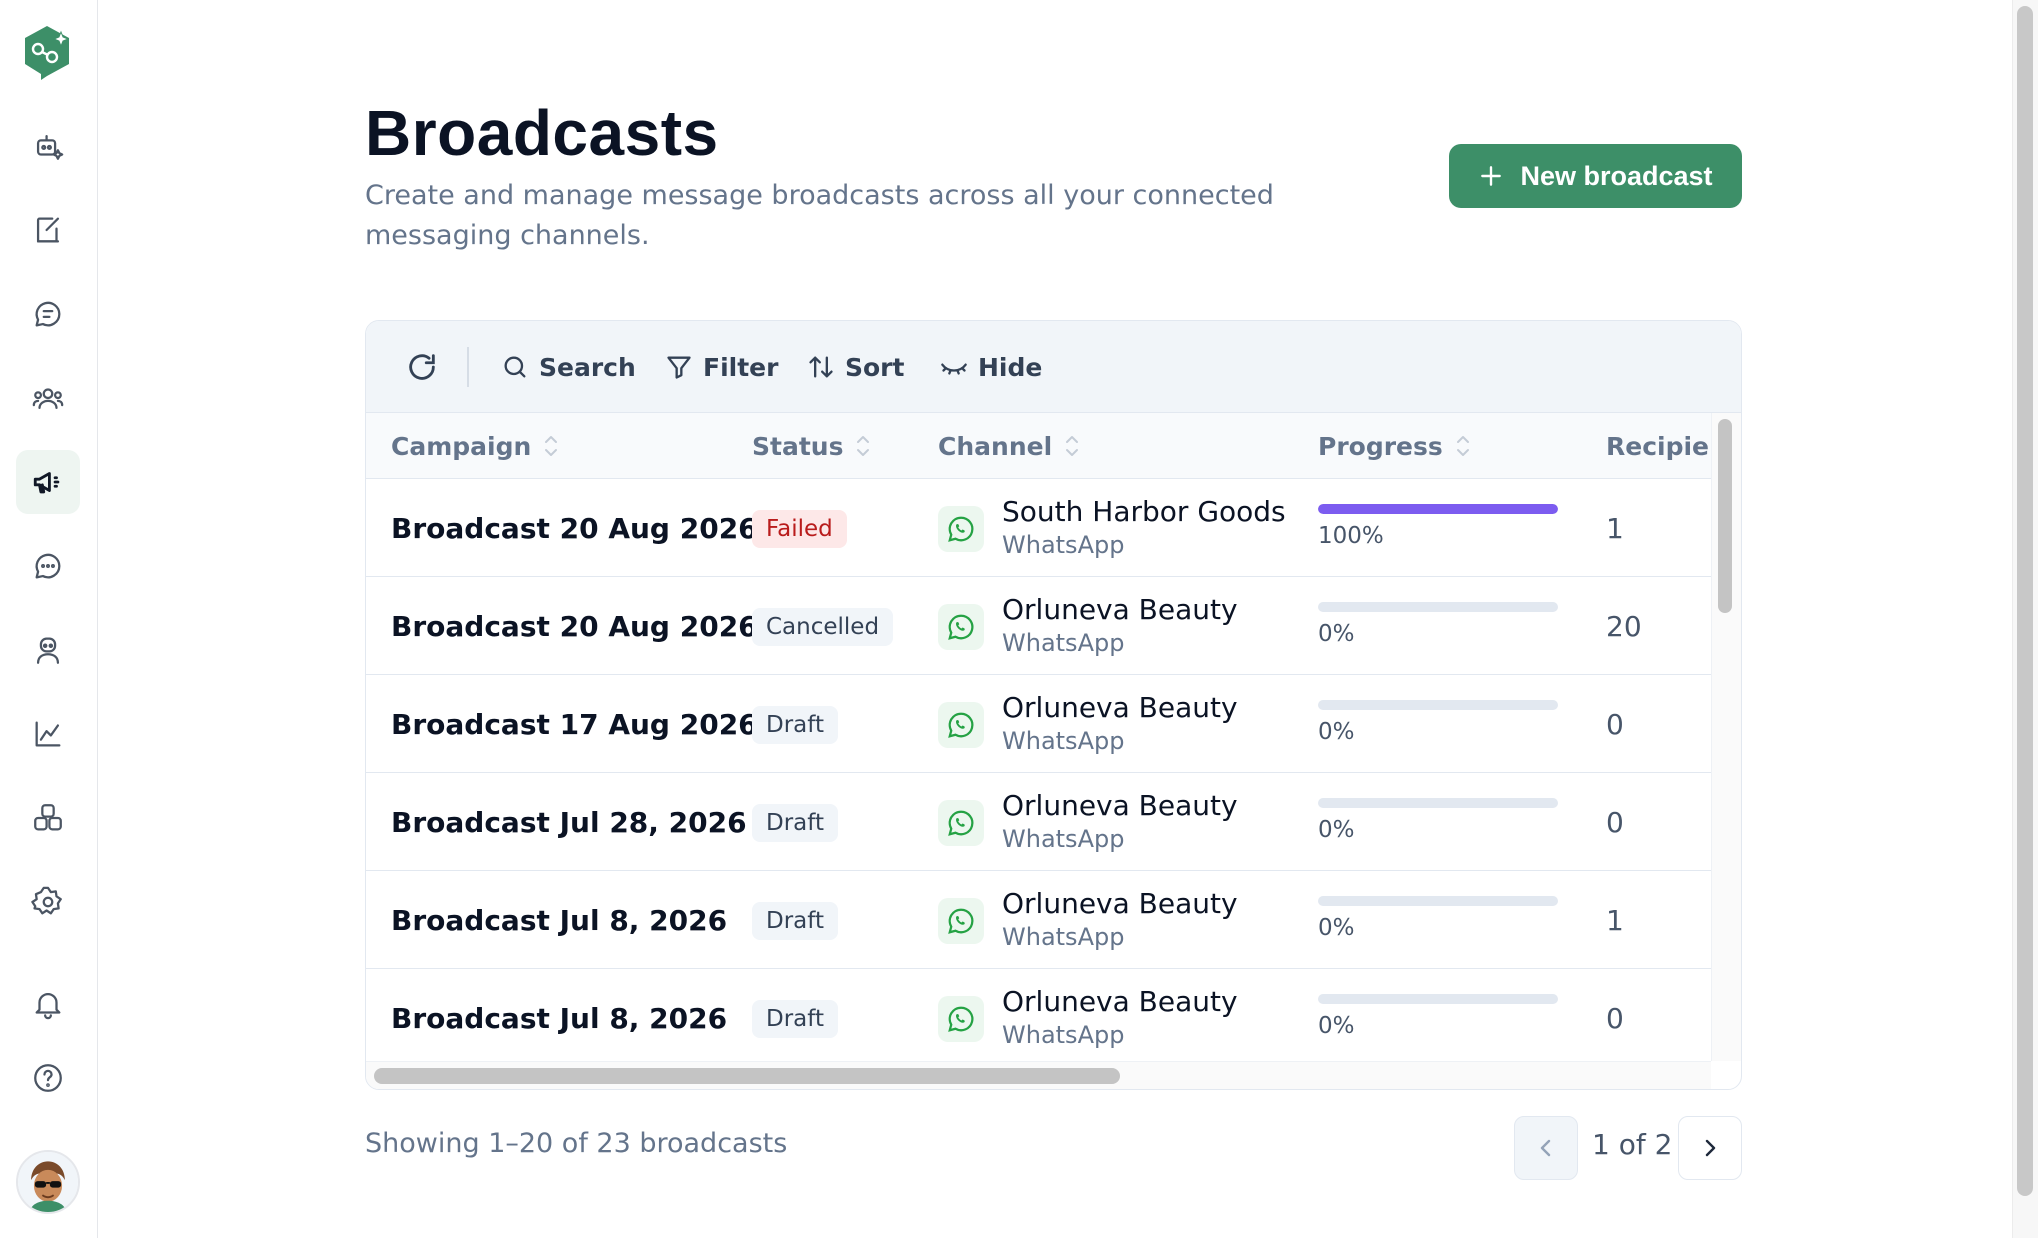  I want to click on column-campaign: Campaign, so click(475, 446).